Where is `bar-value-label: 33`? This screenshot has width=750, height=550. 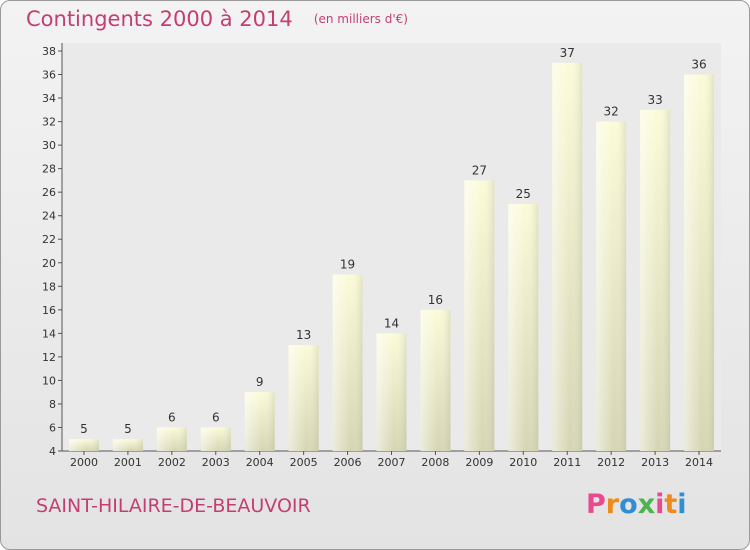 bar-value-label: 33 is located at coordinates (654, 100).